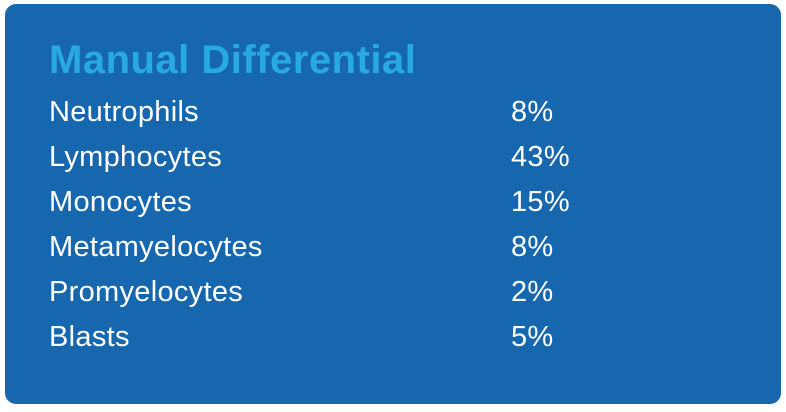 This screenshot has height=412, width=786. Describe the element at coordinates (395, 157) in the screenshot. I see `table-row: Lymphocytes 43%` at that location.